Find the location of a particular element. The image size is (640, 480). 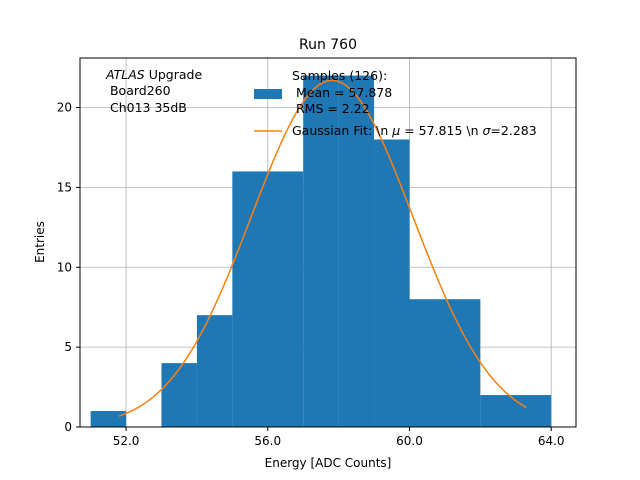

annotation-atlas: ATLAS is located at coordinates (125, 74).